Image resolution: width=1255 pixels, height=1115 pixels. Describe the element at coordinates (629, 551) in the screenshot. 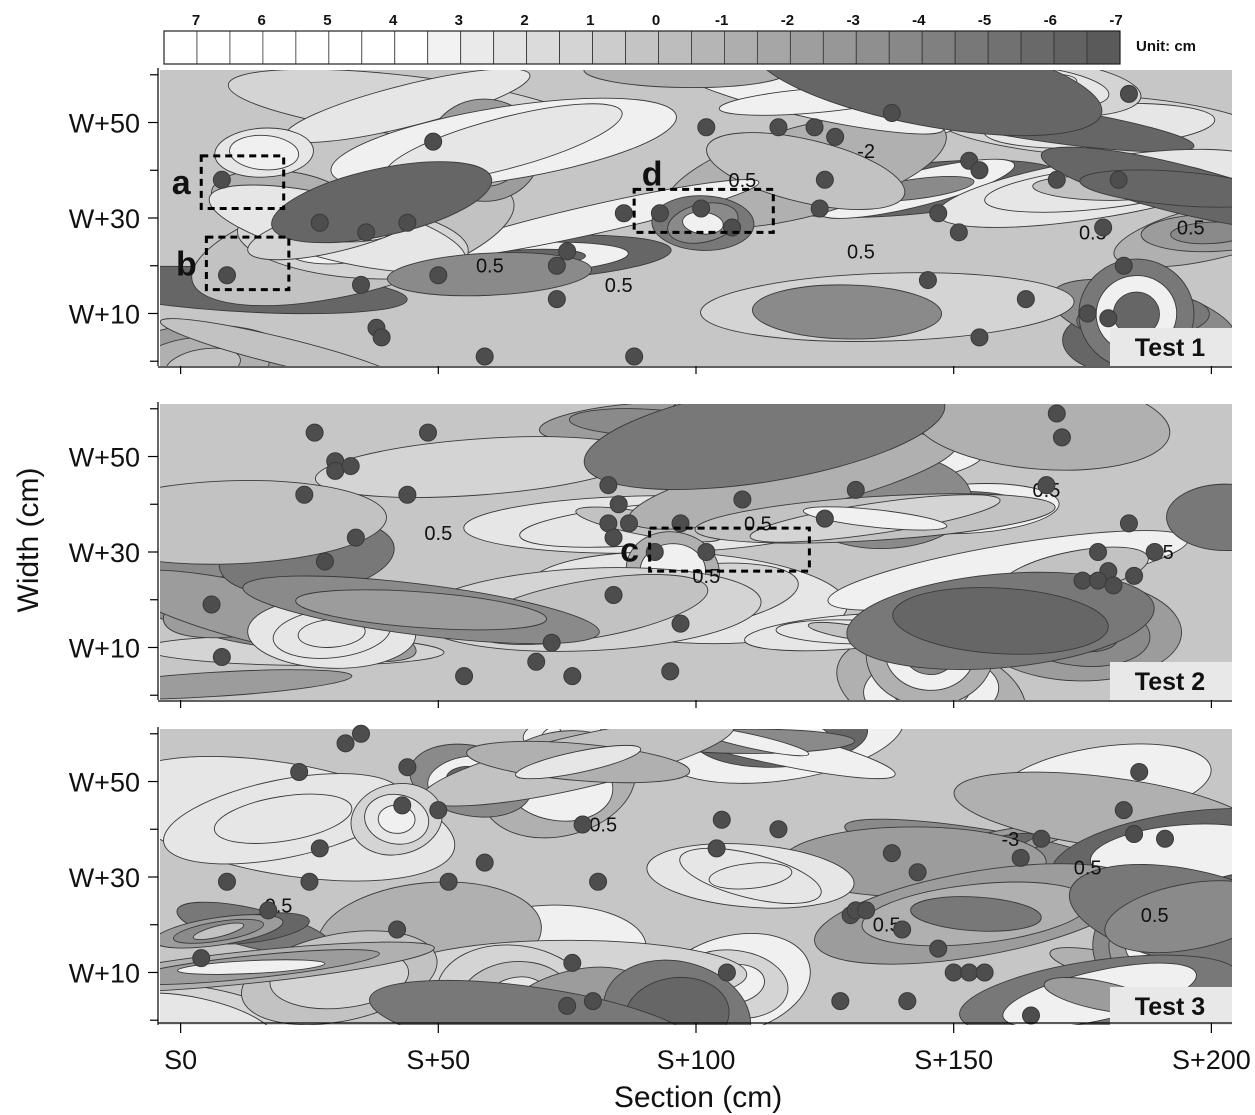

I see `highlight-box-label: c` at that location.